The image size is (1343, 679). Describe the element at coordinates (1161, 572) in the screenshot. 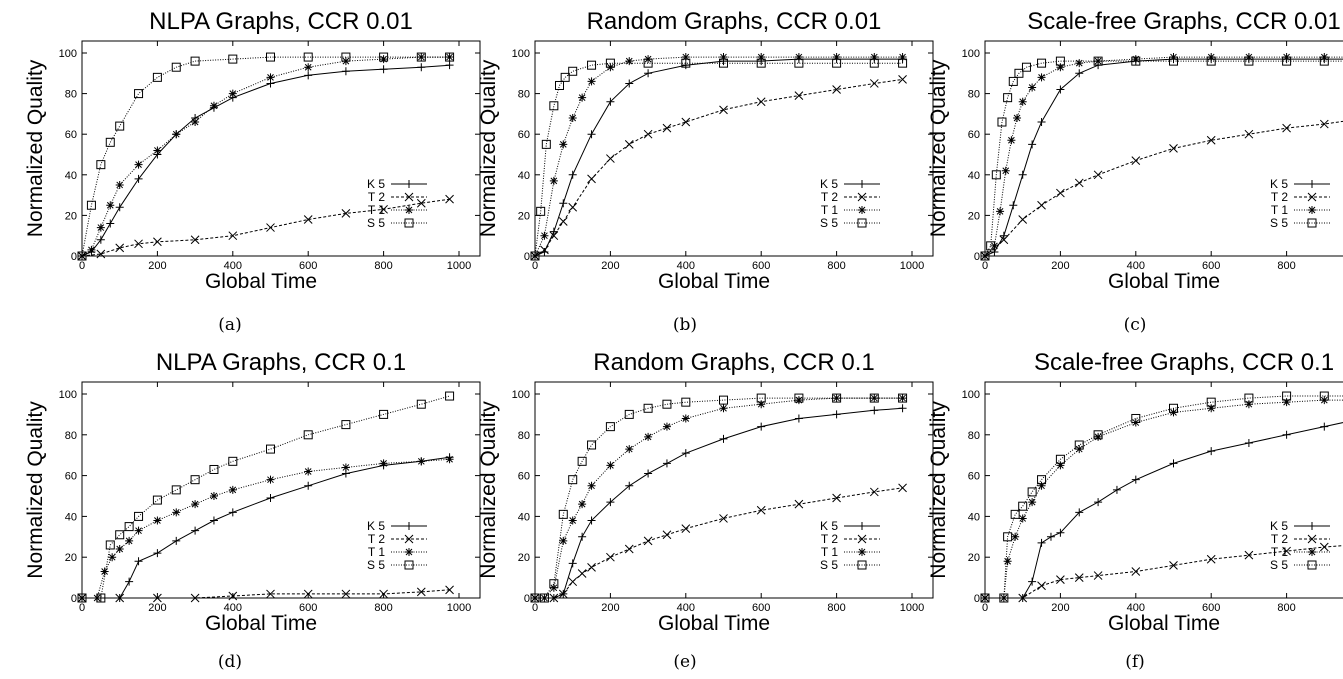

I see `series-t2` at that location.